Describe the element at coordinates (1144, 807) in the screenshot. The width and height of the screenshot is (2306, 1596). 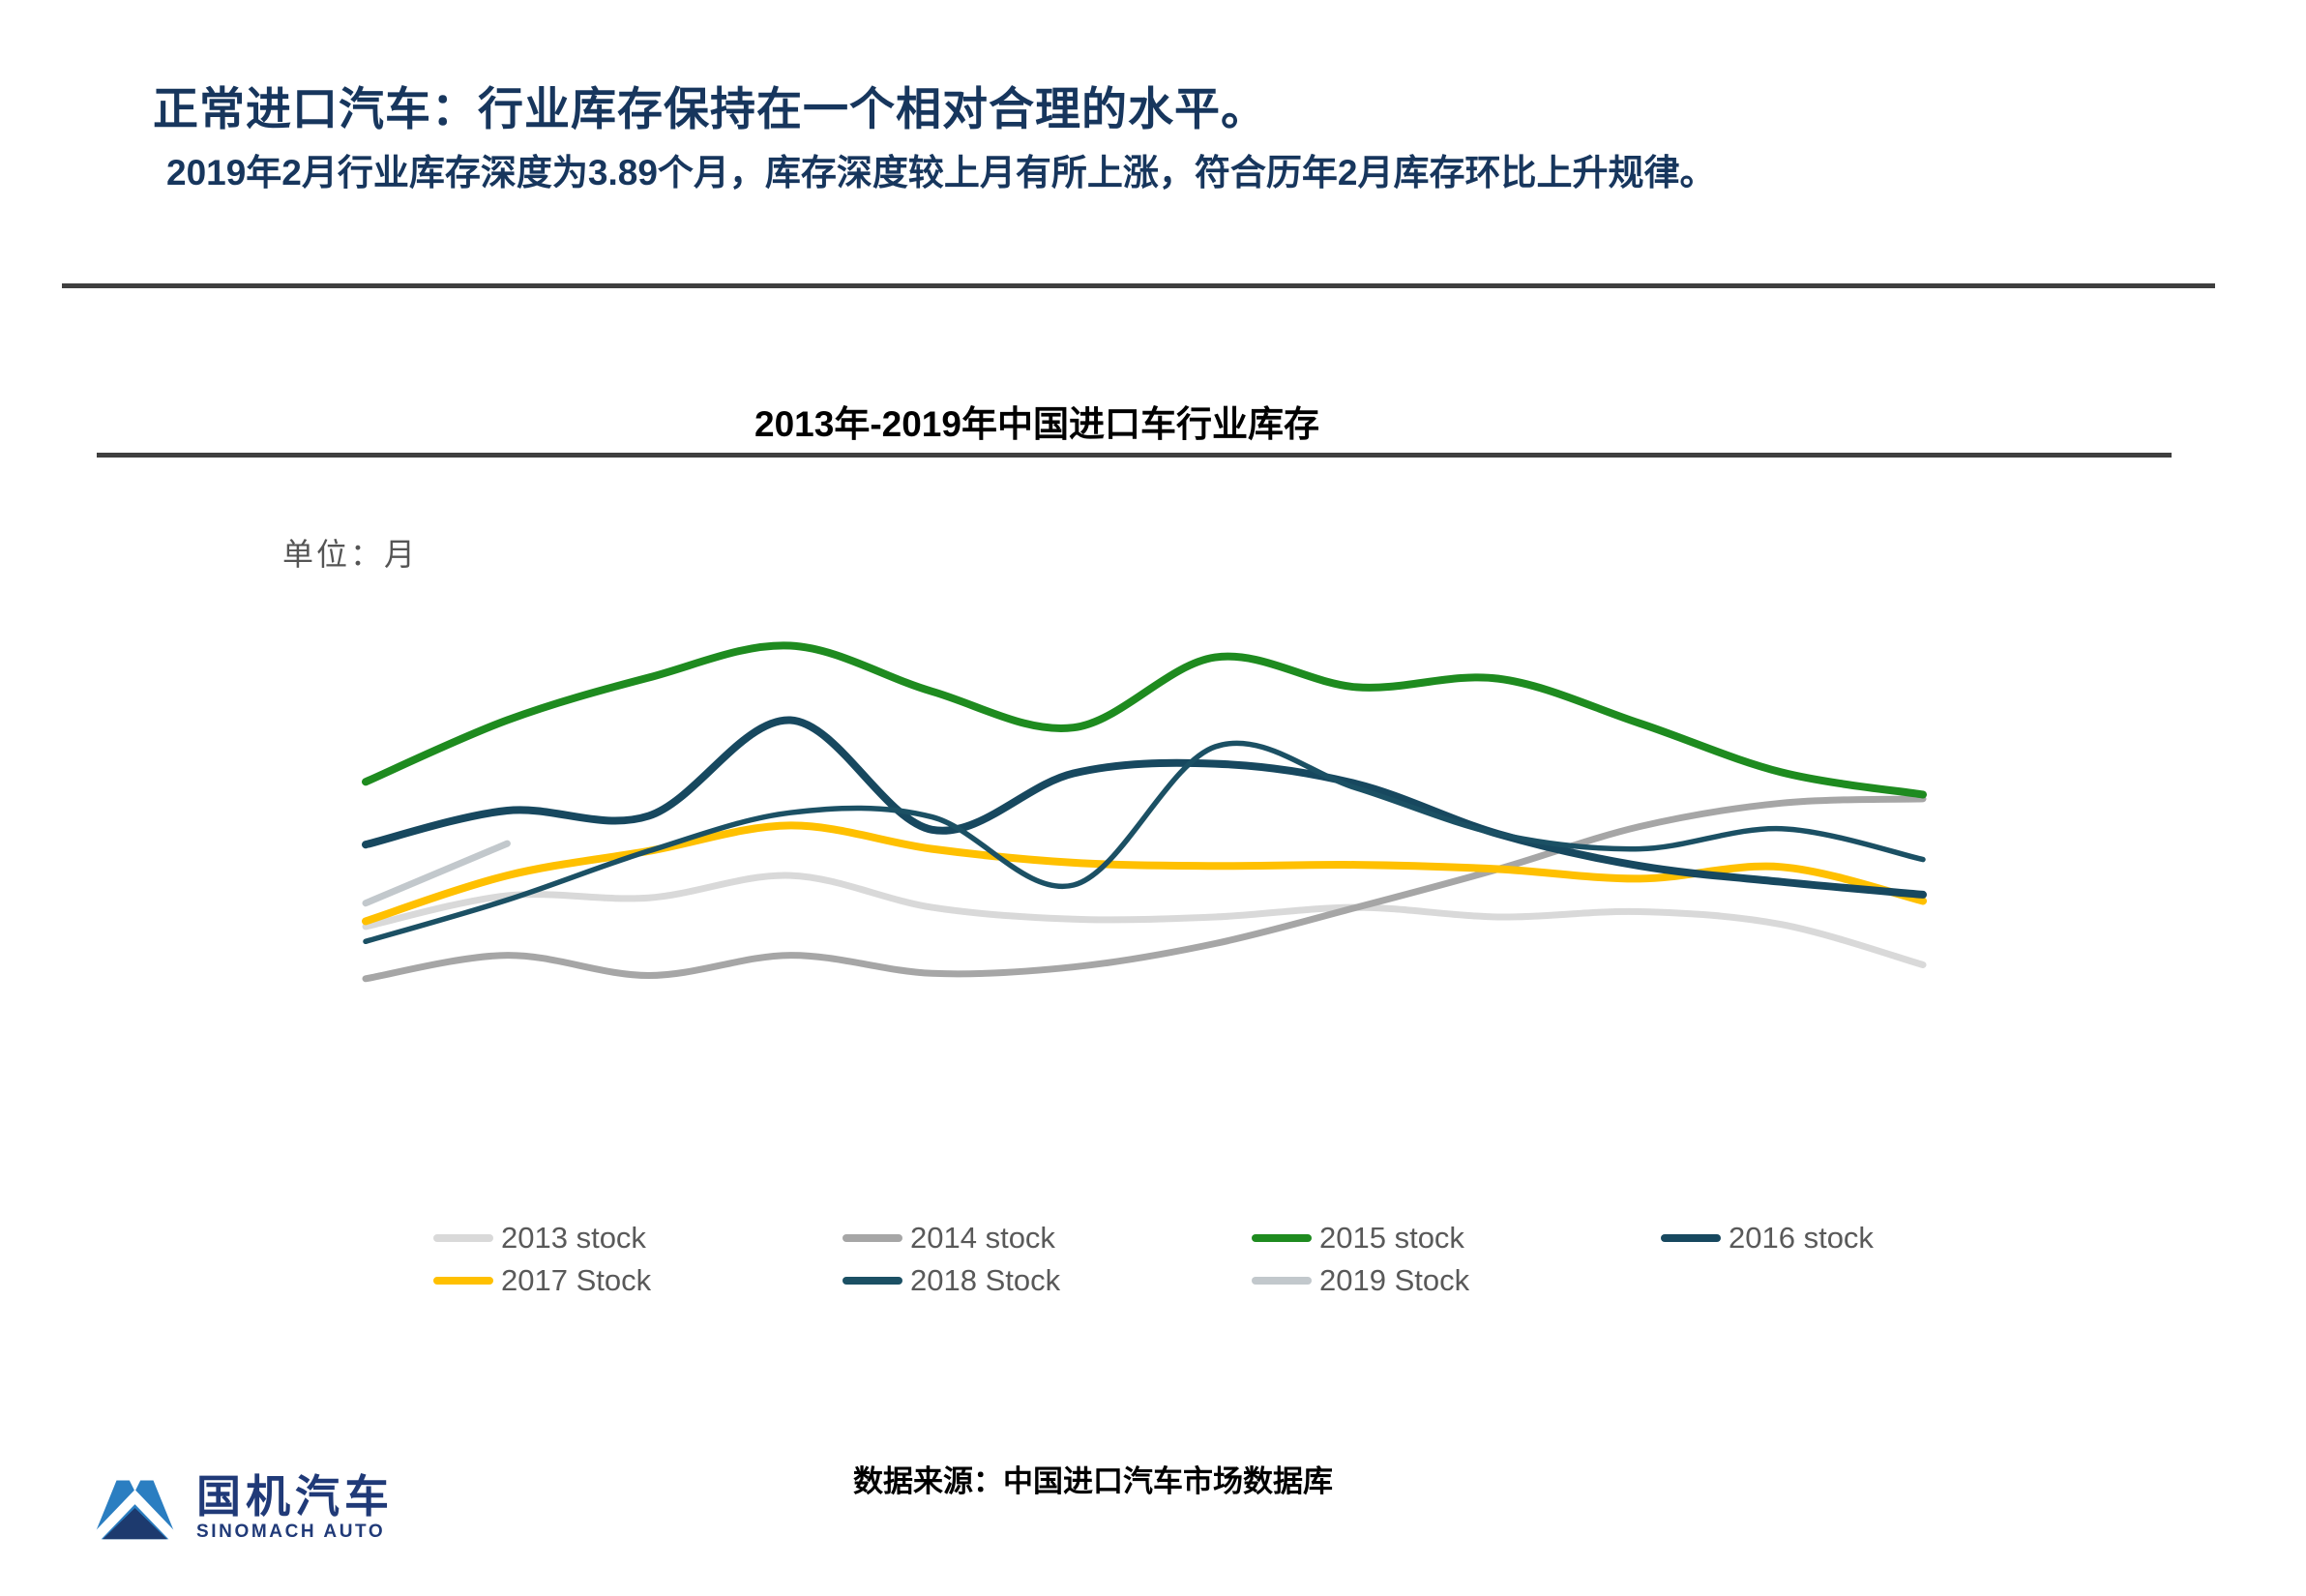
I see `series-line-2016` at that location.